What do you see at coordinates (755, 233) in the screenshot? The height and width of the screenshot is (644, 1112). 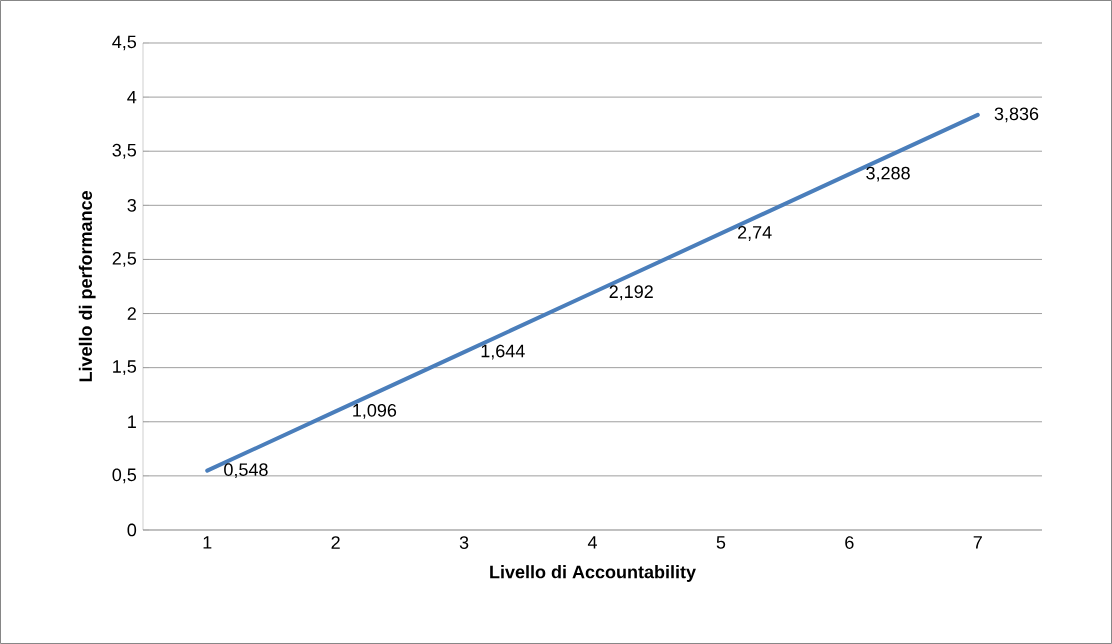 I see `data-label: 2,74` at bounding box center [755, 233].